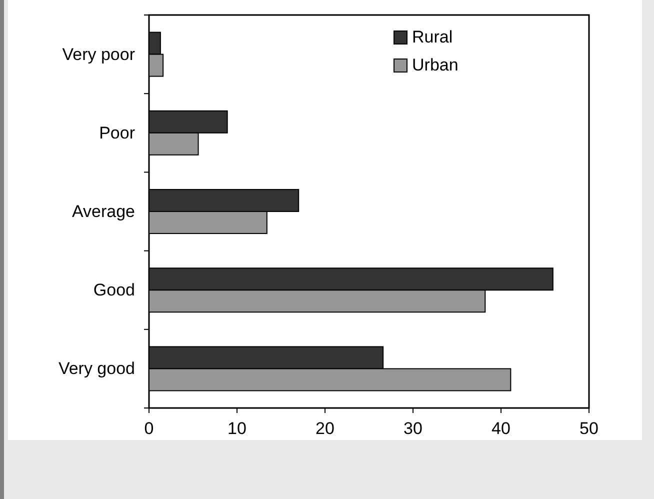  Describe the element at coordinates (117, 132) in the screenshot. I see `y-tick-label: Poor` at that location.